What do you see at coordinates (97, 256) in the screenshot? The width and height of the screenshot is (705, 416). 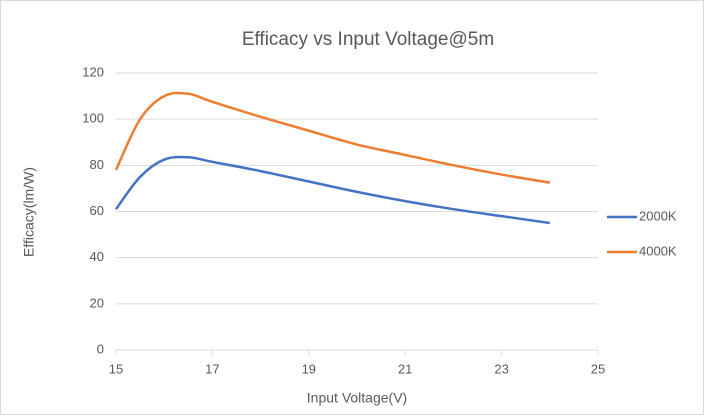 I see `y-tick-label: 40` at bounding box center [97, 256].